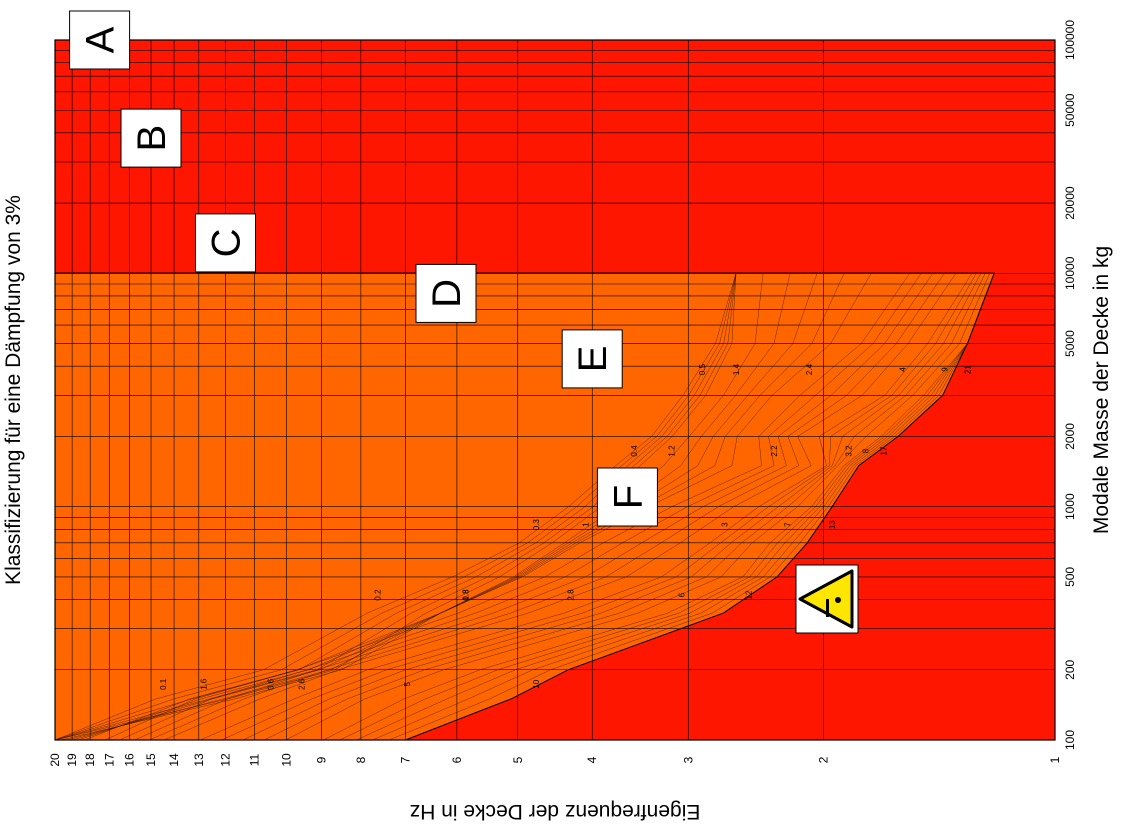 This screenshot has height=824, width=1125. I want to click on class-label-B: B, so click(151, 138).